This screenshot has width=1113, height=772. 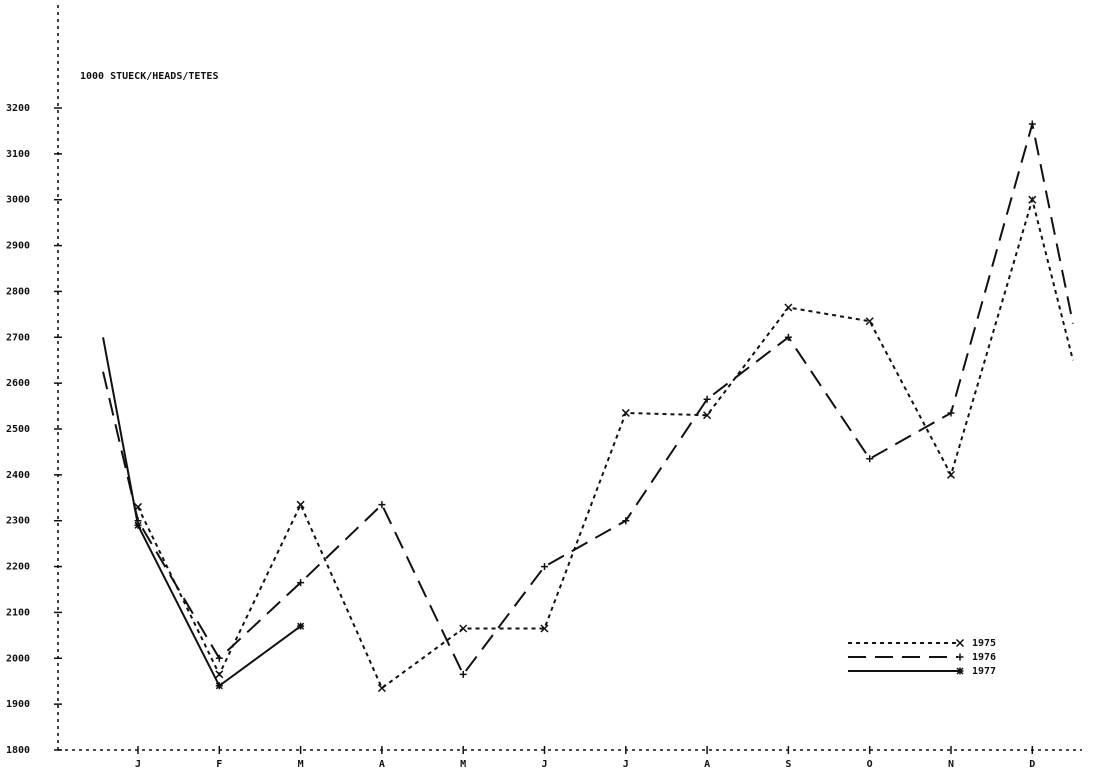 I want to click on y-tick-label: 2400, so click(x=18, y=475).